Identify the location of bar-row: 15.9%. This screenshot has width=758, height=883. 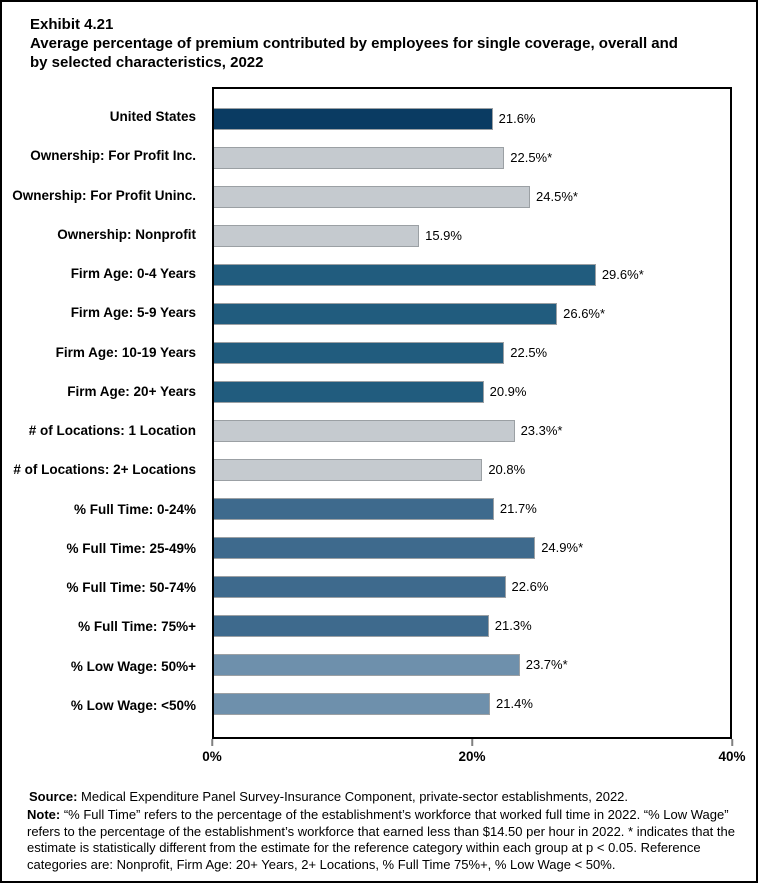
(472, 235).